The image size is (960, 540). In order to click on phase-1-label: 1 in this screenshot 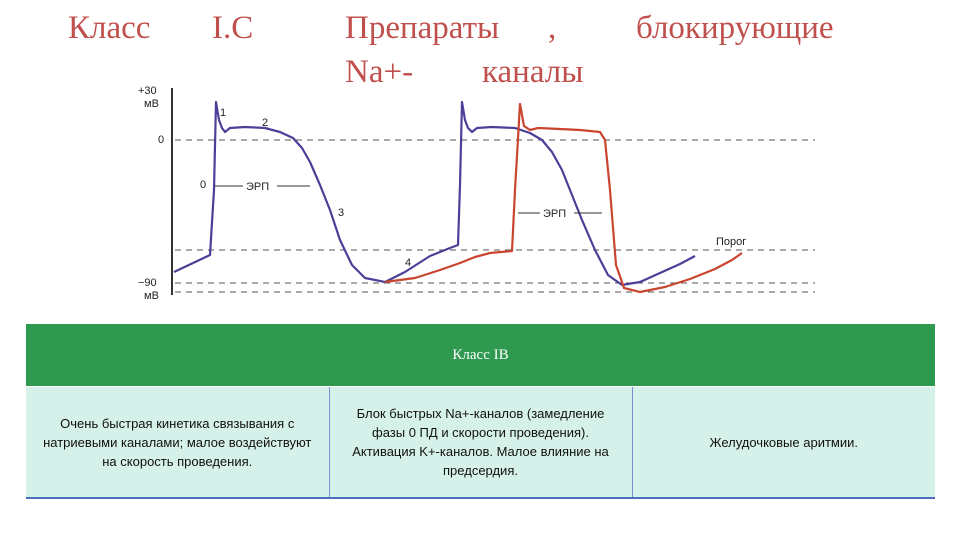, I will do `click(223, 113)`.